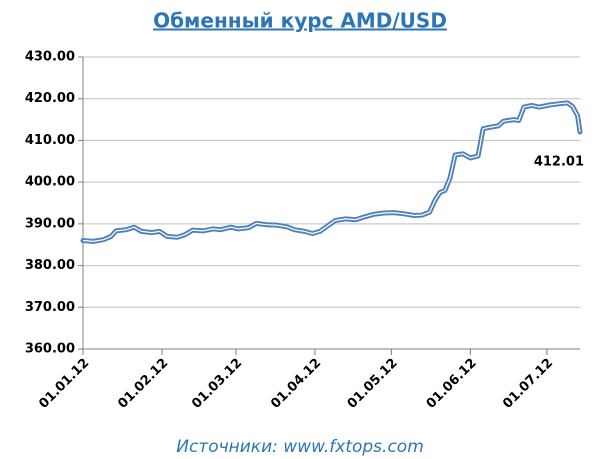  Describe the element at coordinates (452, 384) in the screenshot. I see `x-tick-label: 01.06.12` at that location.